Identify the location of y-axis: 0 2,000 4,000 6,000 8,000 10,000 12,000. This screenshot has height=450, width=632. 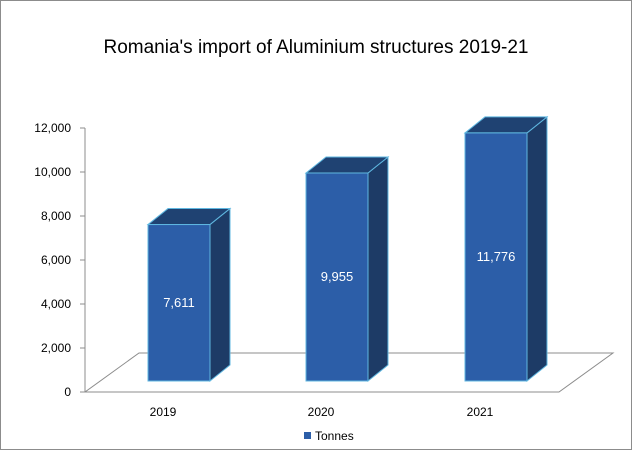
(60, 260).